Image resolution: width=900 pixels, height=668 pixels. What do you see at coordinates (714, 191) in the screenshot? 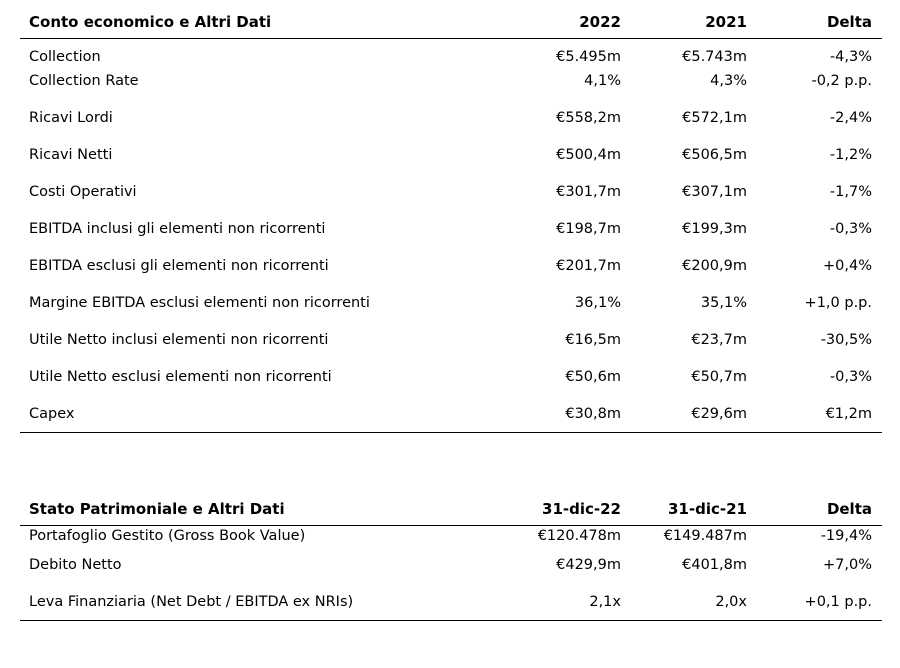
I see `value-2021: €307,1m` at bounding box center [714, 191].